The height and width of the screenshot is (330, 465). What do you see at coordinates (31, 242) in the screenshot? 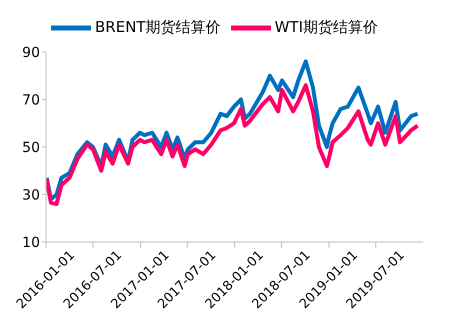
I see `y-tick-label: 10` at bounding box center [31, 242].